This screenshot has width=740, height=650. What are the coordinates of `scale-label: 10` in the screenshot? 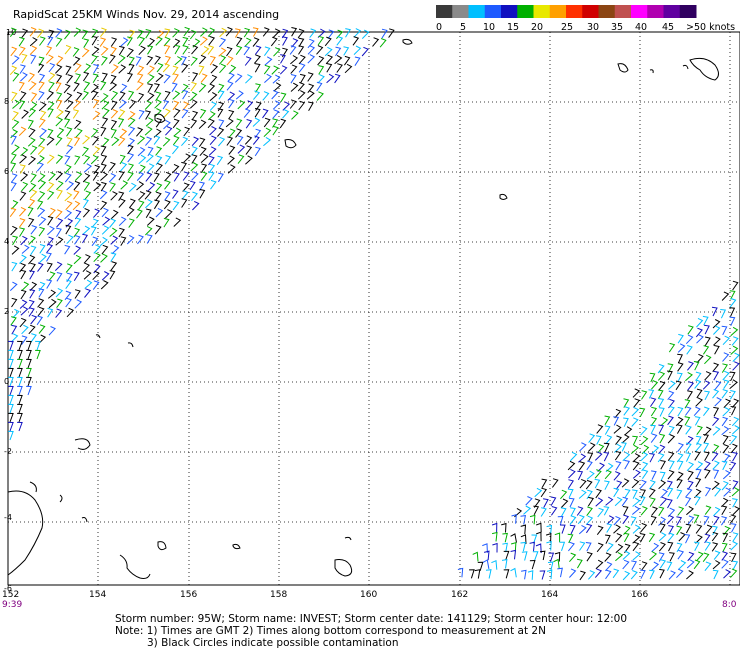 It's located at (489, 27).